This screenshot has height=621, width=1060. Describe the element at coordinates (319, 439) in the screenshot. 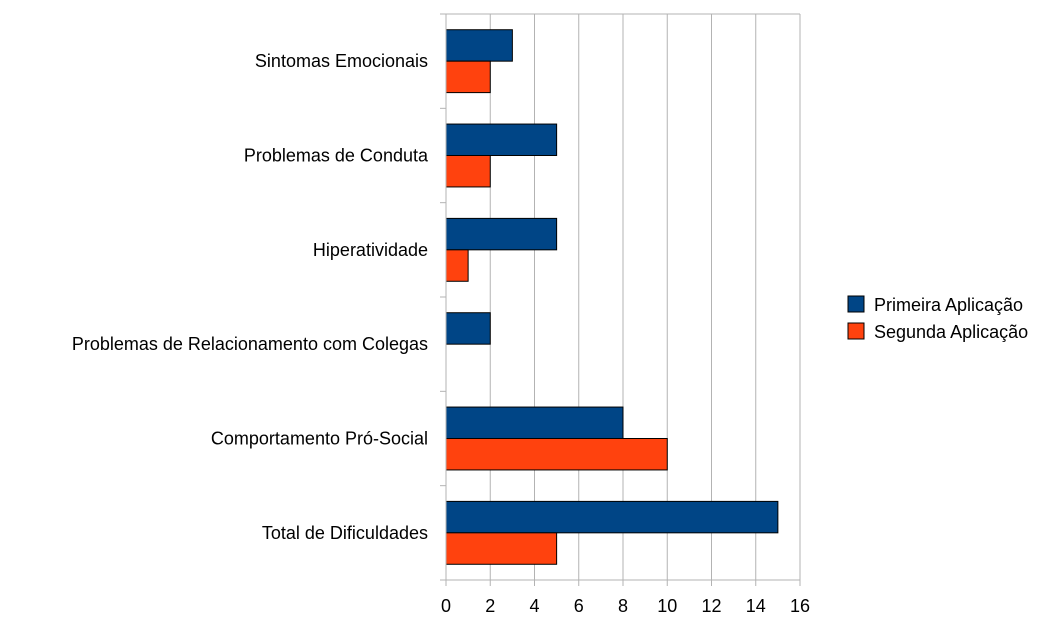

I see `category-label: Comportamento Pró-Social` at that location.